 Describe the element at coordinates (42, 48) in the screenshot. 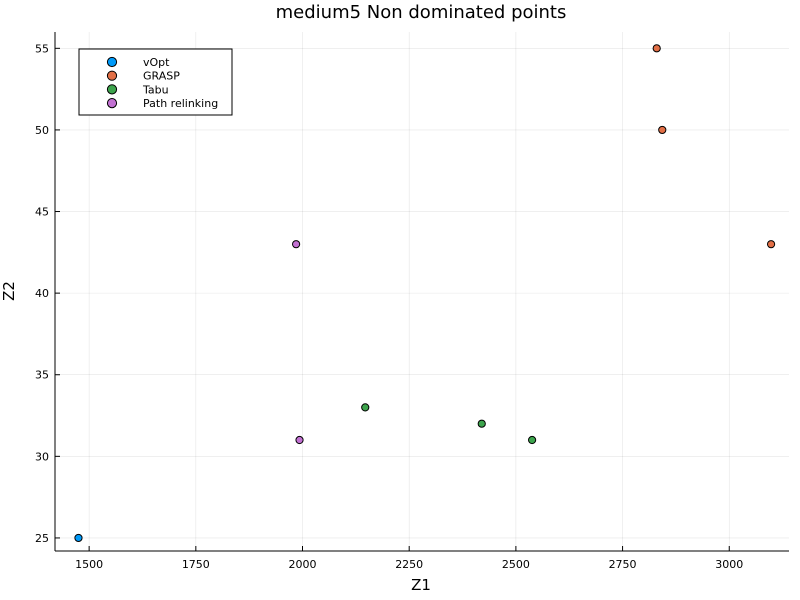

I see `y-tick-label: 55` at that location.